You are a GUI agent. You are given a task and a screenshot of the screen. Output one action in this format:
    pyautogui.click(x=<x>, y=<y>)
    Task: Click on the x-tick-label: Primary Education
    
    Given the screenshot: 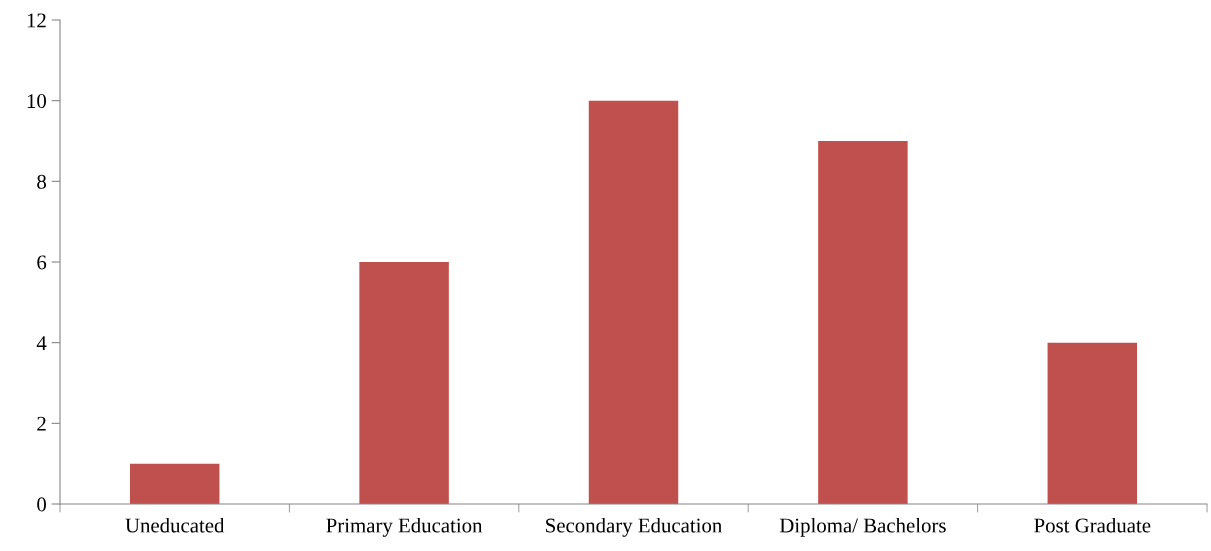 What is the action you would take?
    pyautogui.click(x=404, y=527)
    